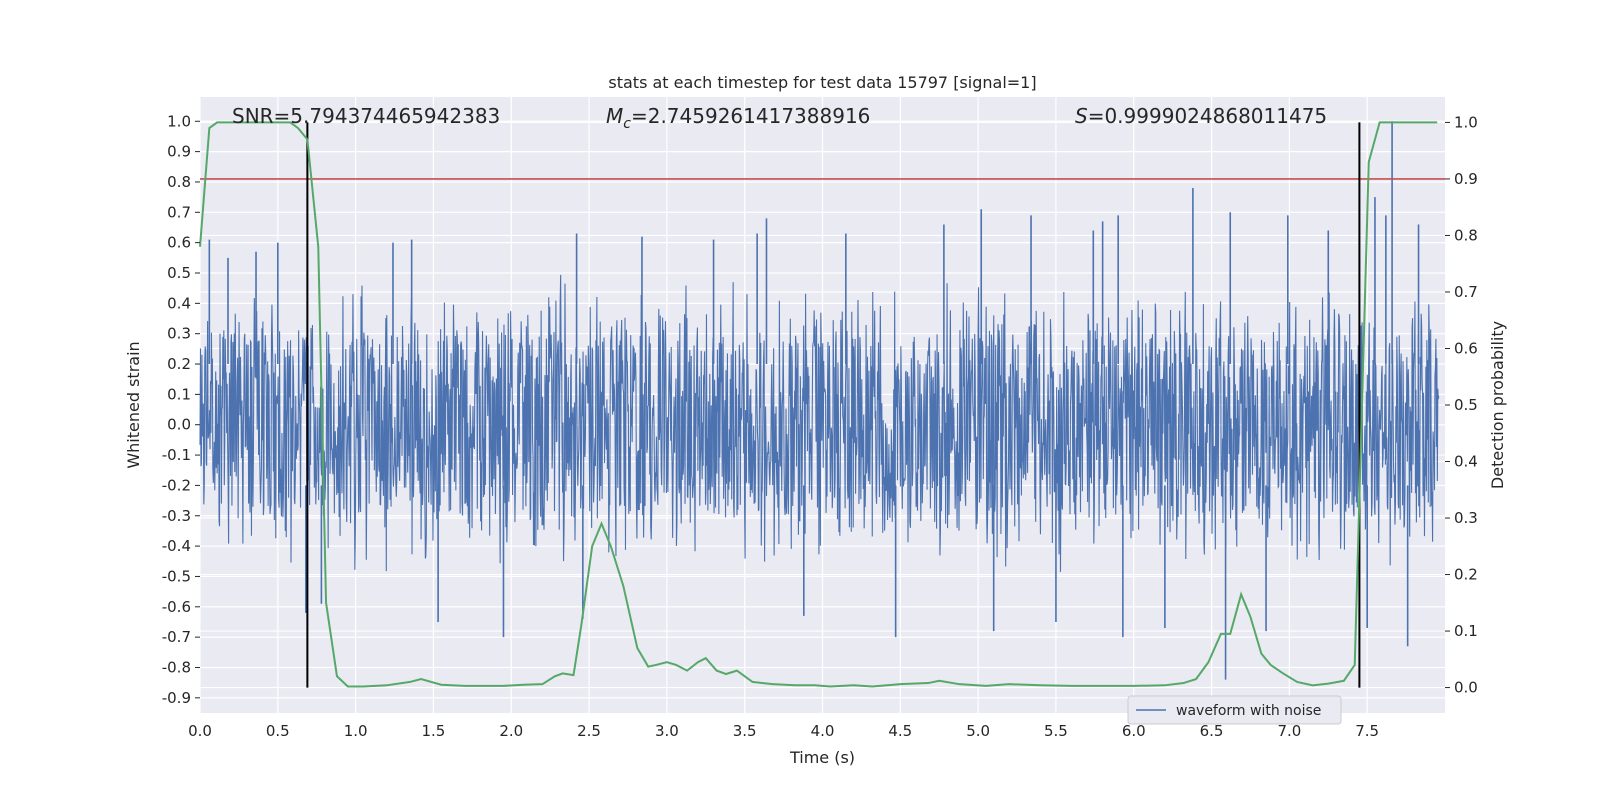 The image size is (1600, 800). I want to click on x-tick-label: 0.5, so click(278, 731).